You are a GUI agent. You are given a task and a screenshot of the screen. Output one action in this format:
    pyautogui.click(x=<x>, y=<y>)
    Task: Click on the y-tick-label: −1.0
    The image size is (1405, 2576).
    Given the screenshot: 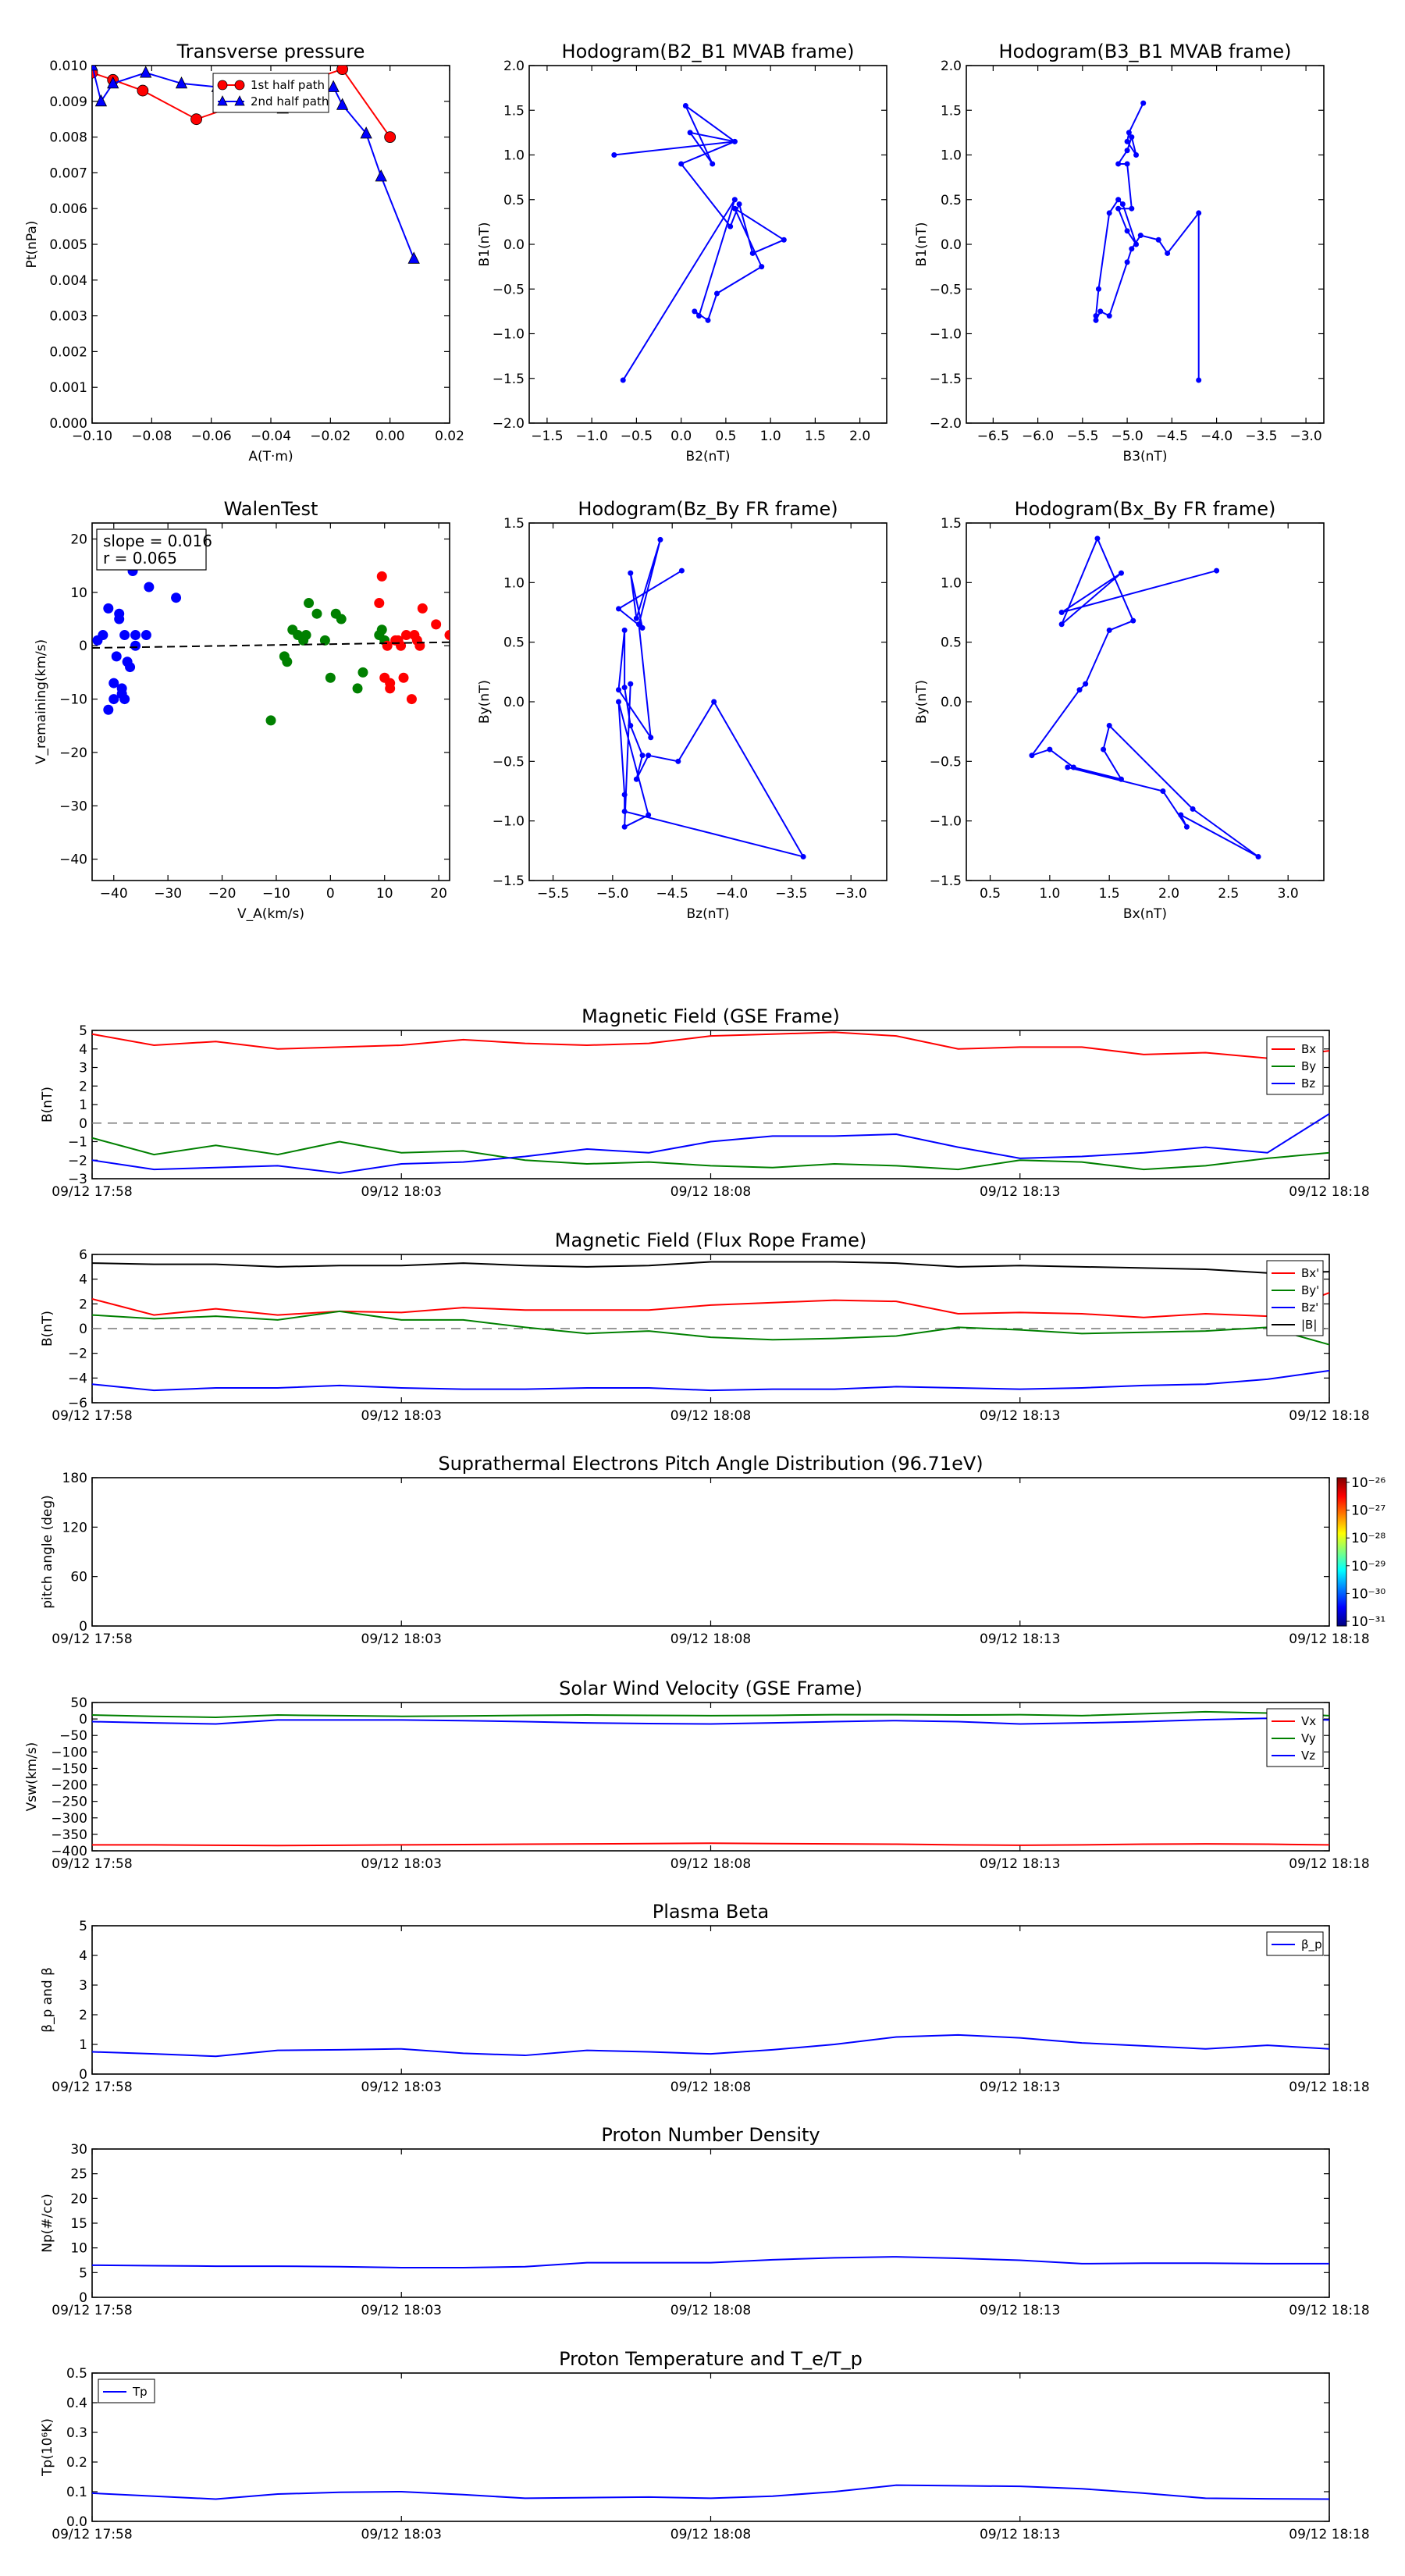 What is the action you would take?
    pyautogui.click(x=946, y=822)
    